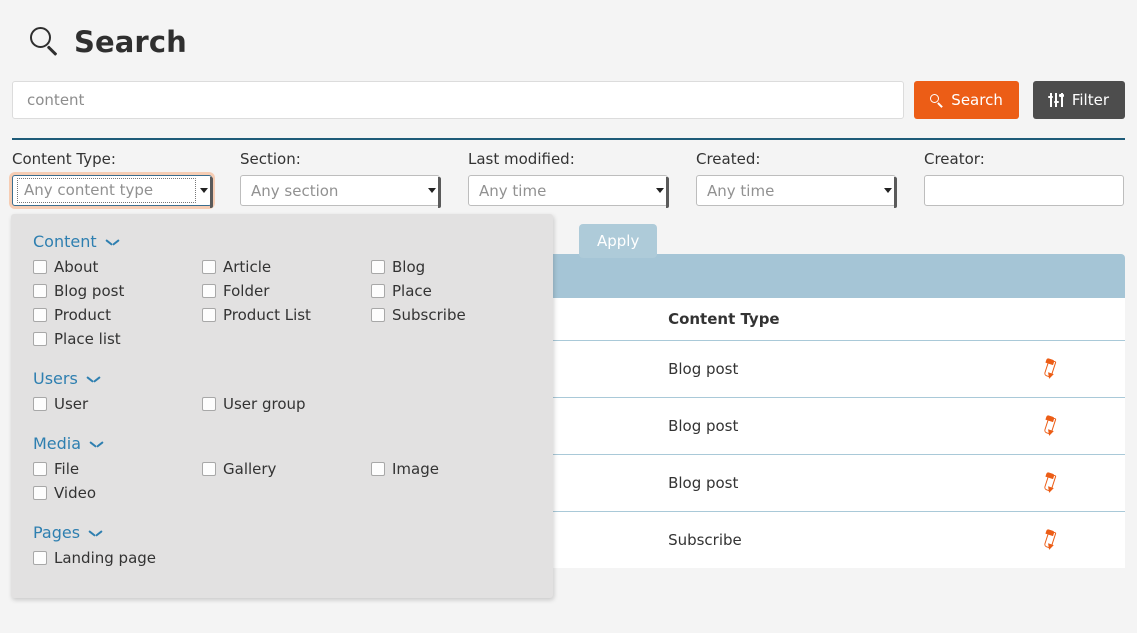 This screenshot has width=1137, height=633. Describe the element at coordinates (1024, 190) in the screenshot. I see `creator-input` at that location.